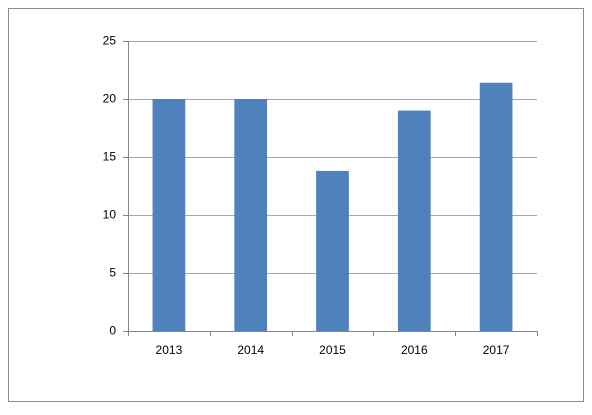 This screenshot has height=415, width=592. What do you see at coordinates (169, 350) in the screenshot?
I see `x-tick-label: 2013` at bounding box center [169, 350].